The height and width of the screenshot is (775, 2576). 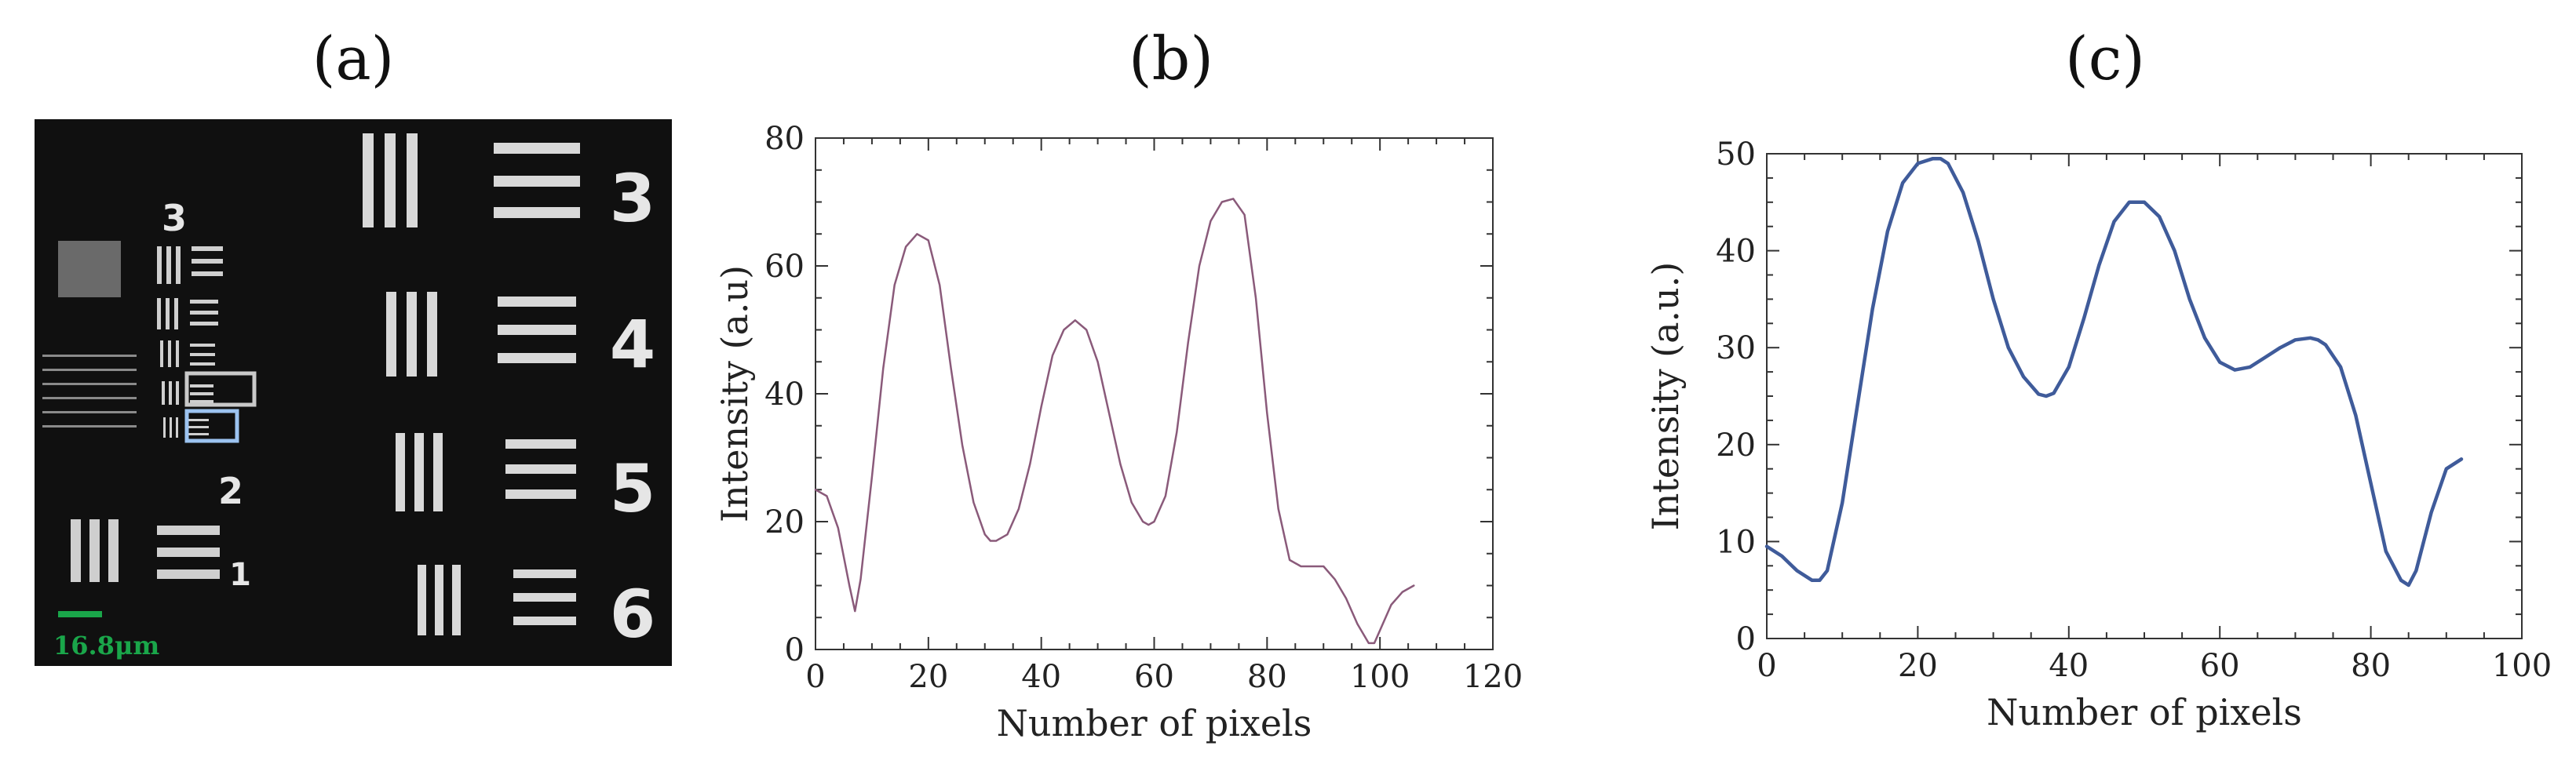 What do you see at coordinates (632, 488) in the screenshot?
I see `element-number-5: 5` at bounding box center [632, 488].